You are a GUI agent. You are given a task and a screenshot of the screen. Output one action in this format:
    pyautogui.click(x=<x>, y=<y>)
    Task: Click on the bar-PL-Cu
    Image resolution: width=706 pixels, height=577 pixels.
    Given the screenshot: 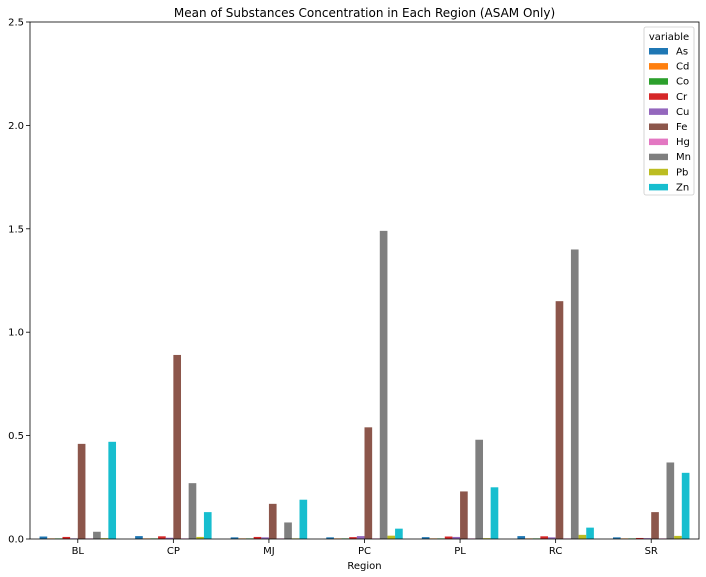 What is the action you would take?
    pyautogui.click(x=456, y=537)
    